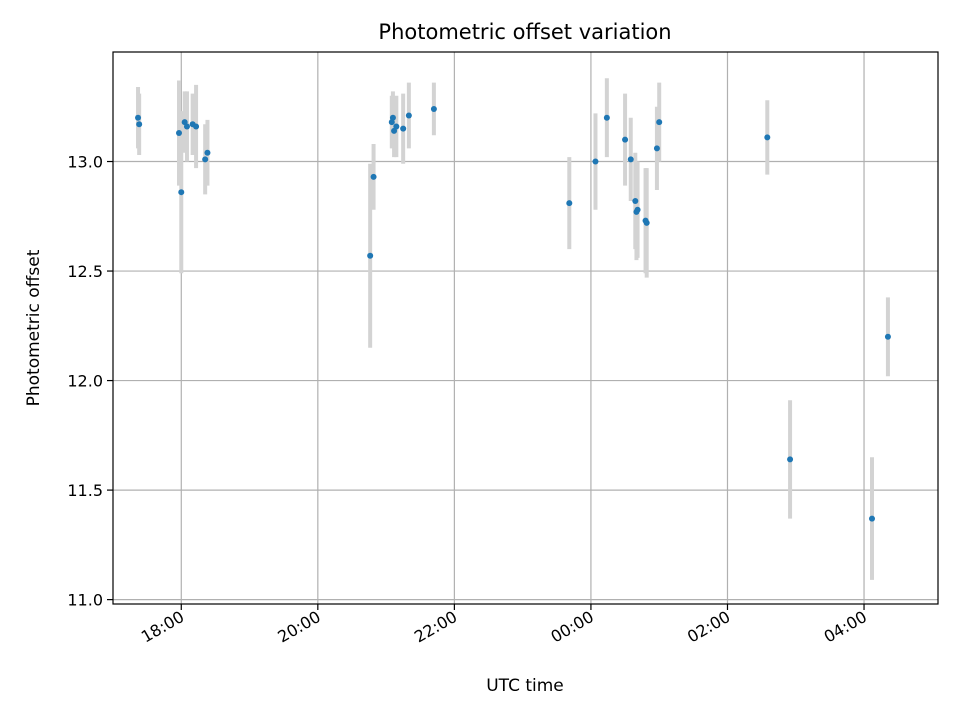 This screenshot has width=960, height=720. Describe the element at coordinates (298, 627) in the screenshot. I see `x-tick-label: 20:00` at that location.